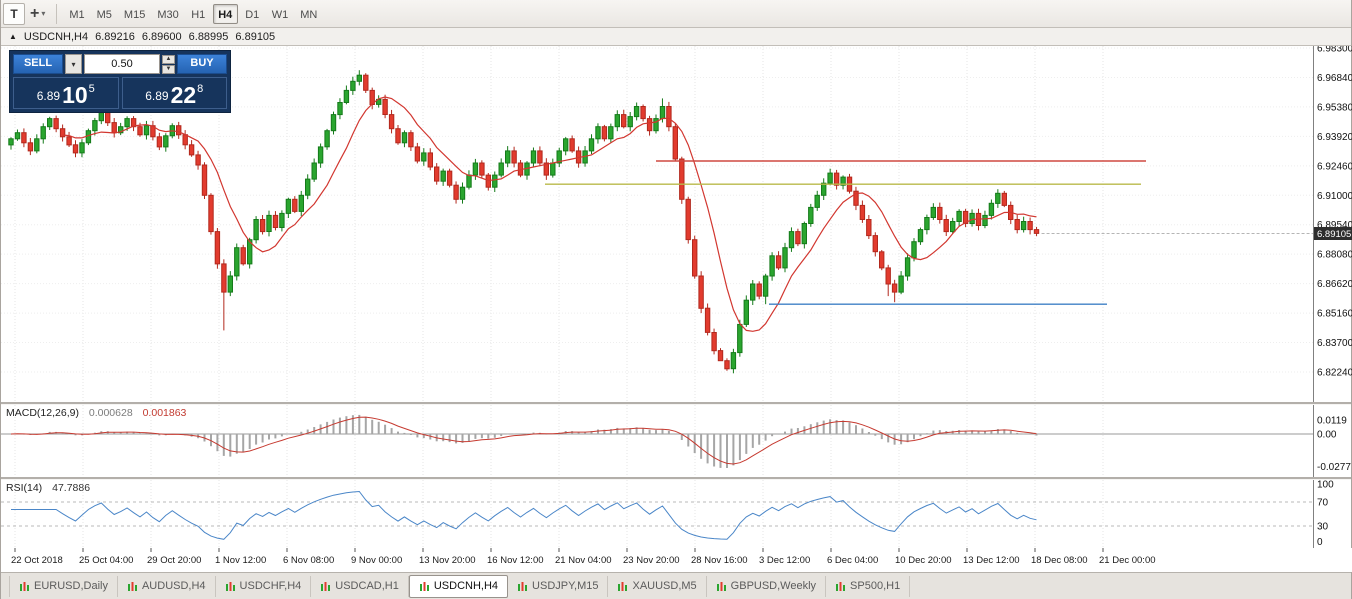 The width and height of the screenshot is (1352, 599). Describe the element at coordinates (134, 14) in the screenshot. I see `timeframe-button-m15: M15` at that location.